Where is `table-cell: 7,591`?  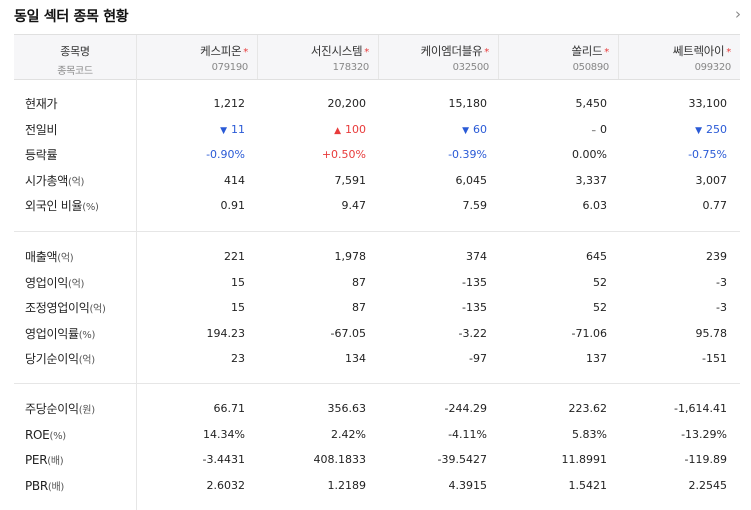
table-cell: 7,591 is located at coordinates (351, 181).